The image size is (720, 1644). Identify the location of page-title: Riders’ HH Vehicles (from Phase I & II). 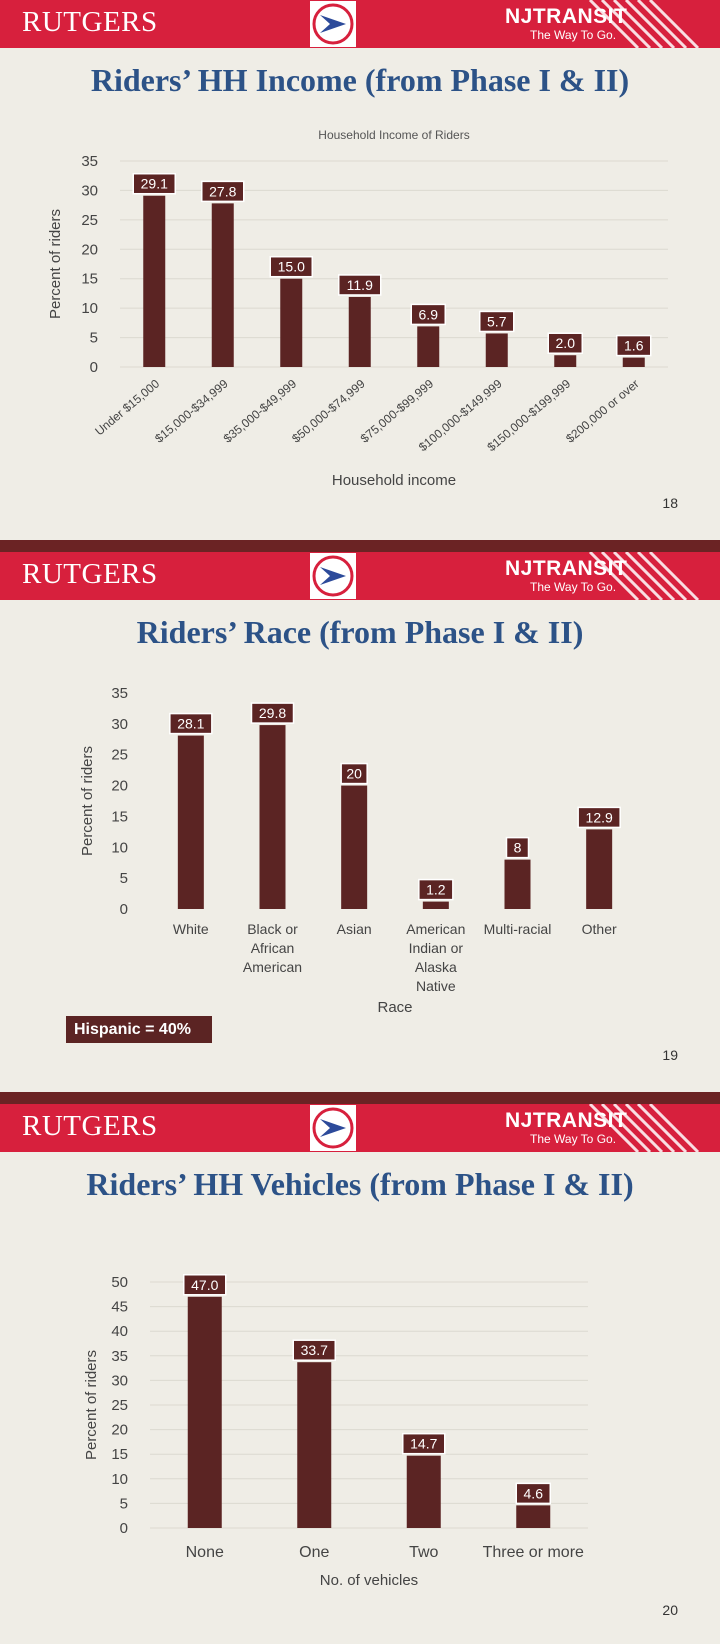
(360, 1184).